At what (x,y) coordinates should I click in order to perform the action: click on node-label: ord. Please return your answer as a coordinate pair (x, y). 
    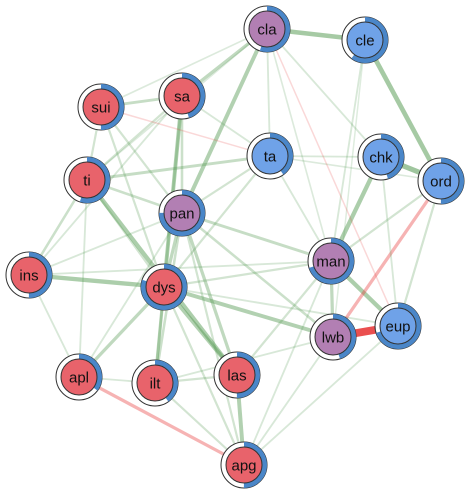
    Looking at the image, I should click on (441, 182).